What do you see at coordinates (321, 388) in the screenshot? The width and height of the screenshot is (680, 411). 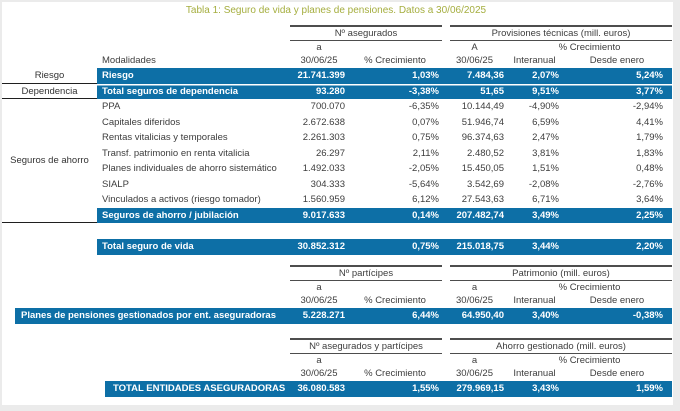 I see `cell: 36.080.583` at bounding box center [321, 388].